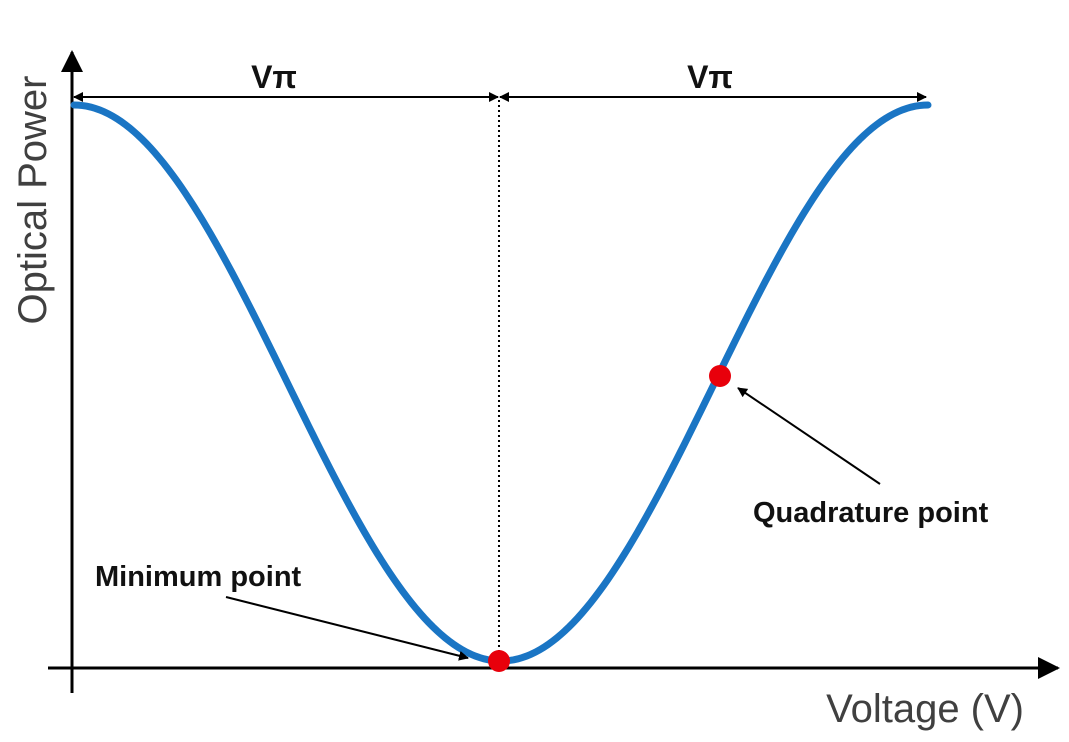  I want to click on minimum-point-label: Minimum point, so click(198, 577).